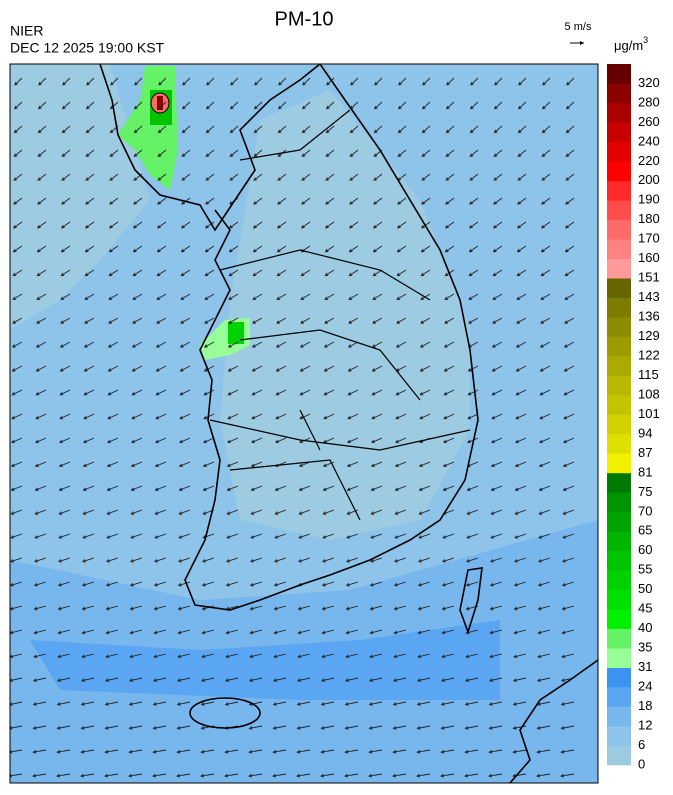 Image resolution: width=673 pixels, height=795 pixels. What do you see at coordinates (225, 713) in the screenshot?
I see `jeju` at bounding box center [225, 713].